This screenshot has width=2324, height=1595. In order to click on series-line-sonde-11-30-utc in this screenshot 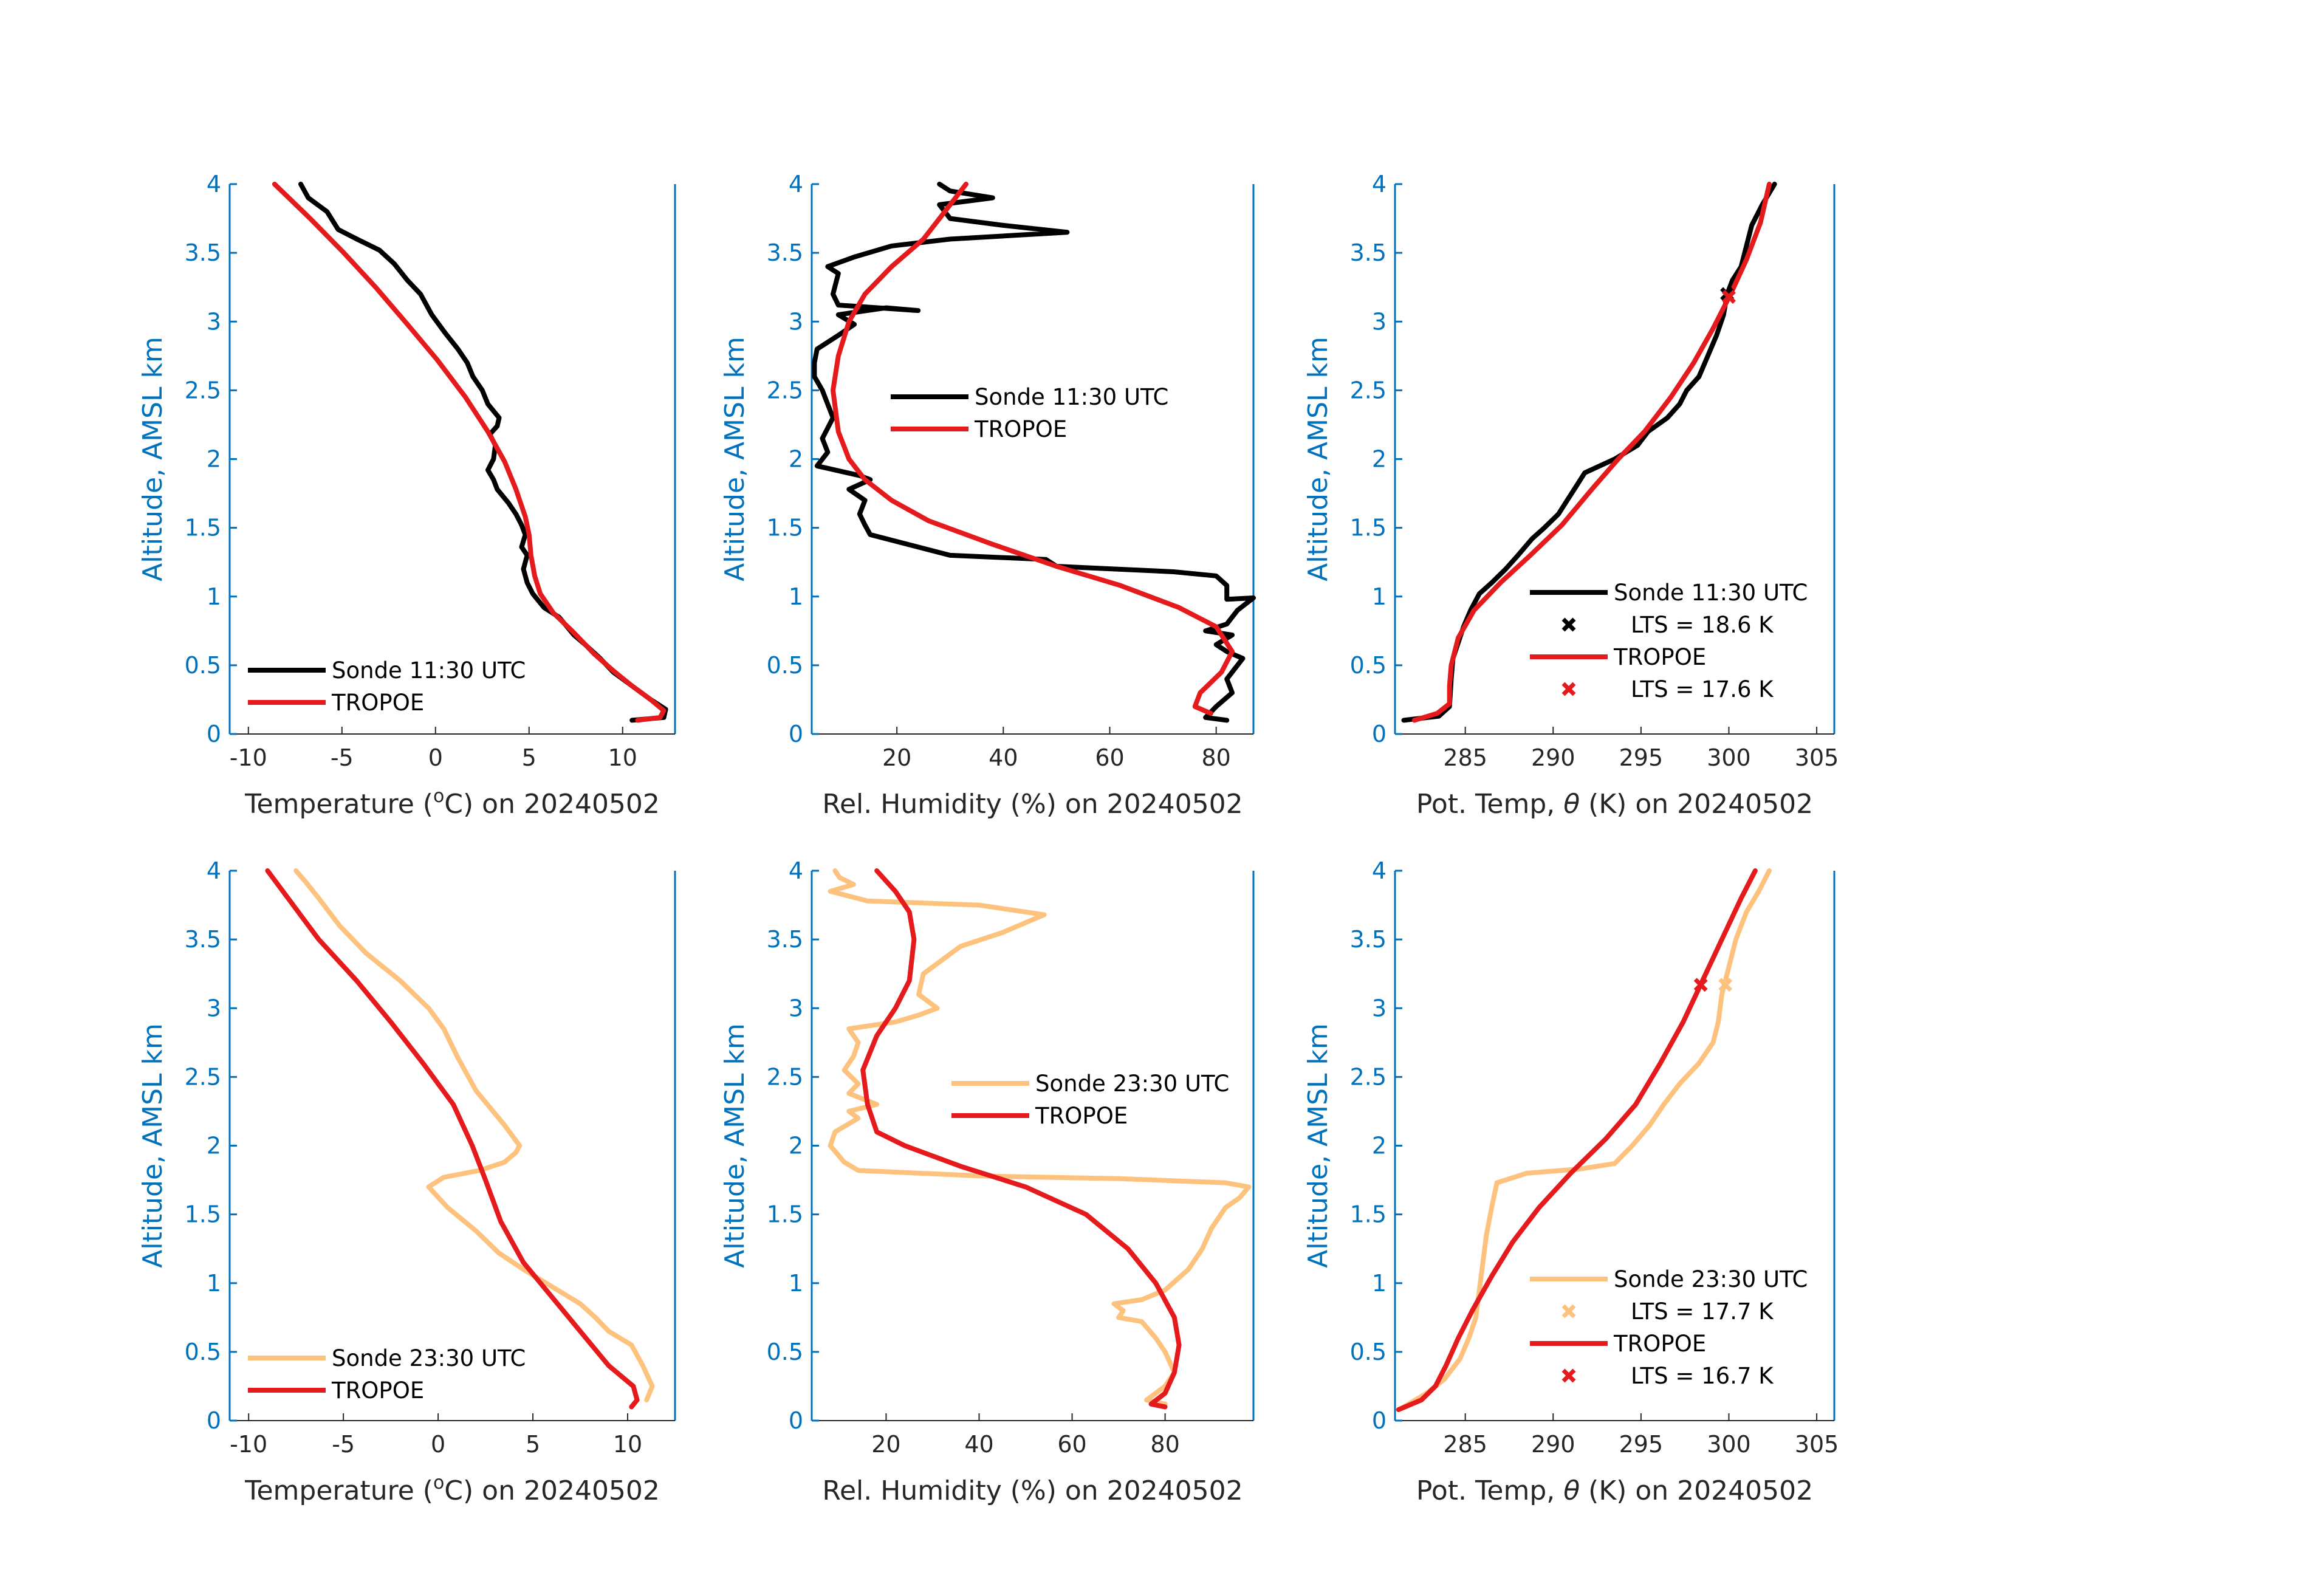, I will do `click(1034, 452)`.